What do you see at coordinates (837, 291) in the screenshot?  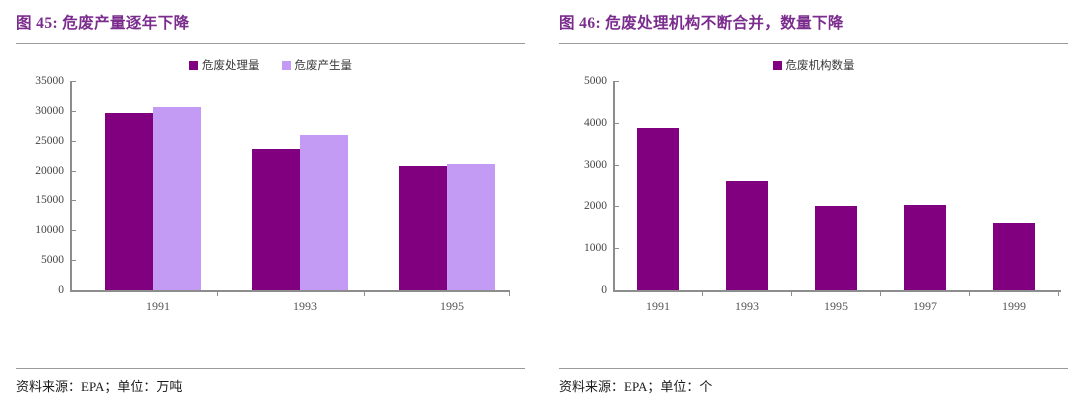 I see `figure-46-x-axis-line` at bounding box center [837, 291].